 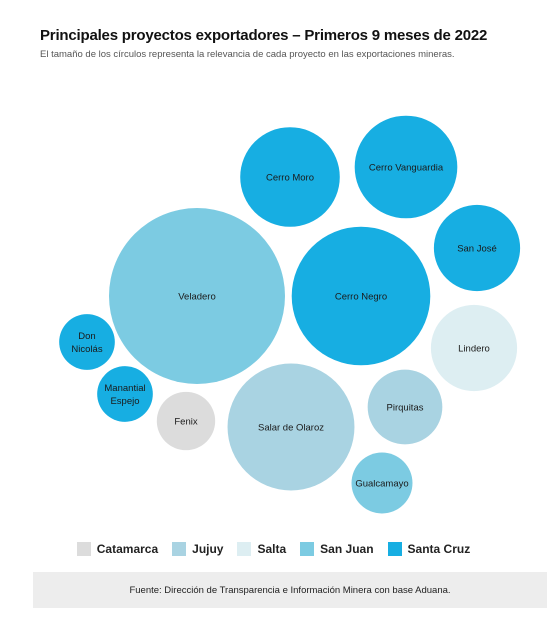 I want to click on bubble-label-cerro-moro: Cerro Moro, so click(x=290, y=178).